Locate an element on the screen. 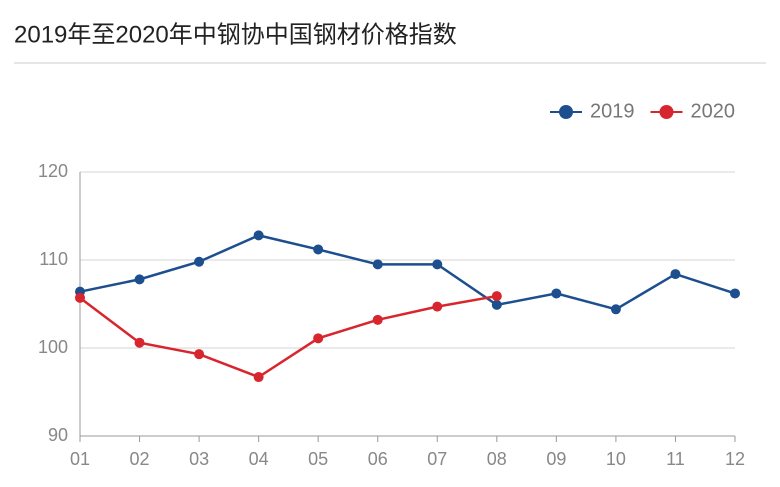 The width and height of the screenshot is (780, 487). y-tick-label: 100 is located at coordinates (53, 347).